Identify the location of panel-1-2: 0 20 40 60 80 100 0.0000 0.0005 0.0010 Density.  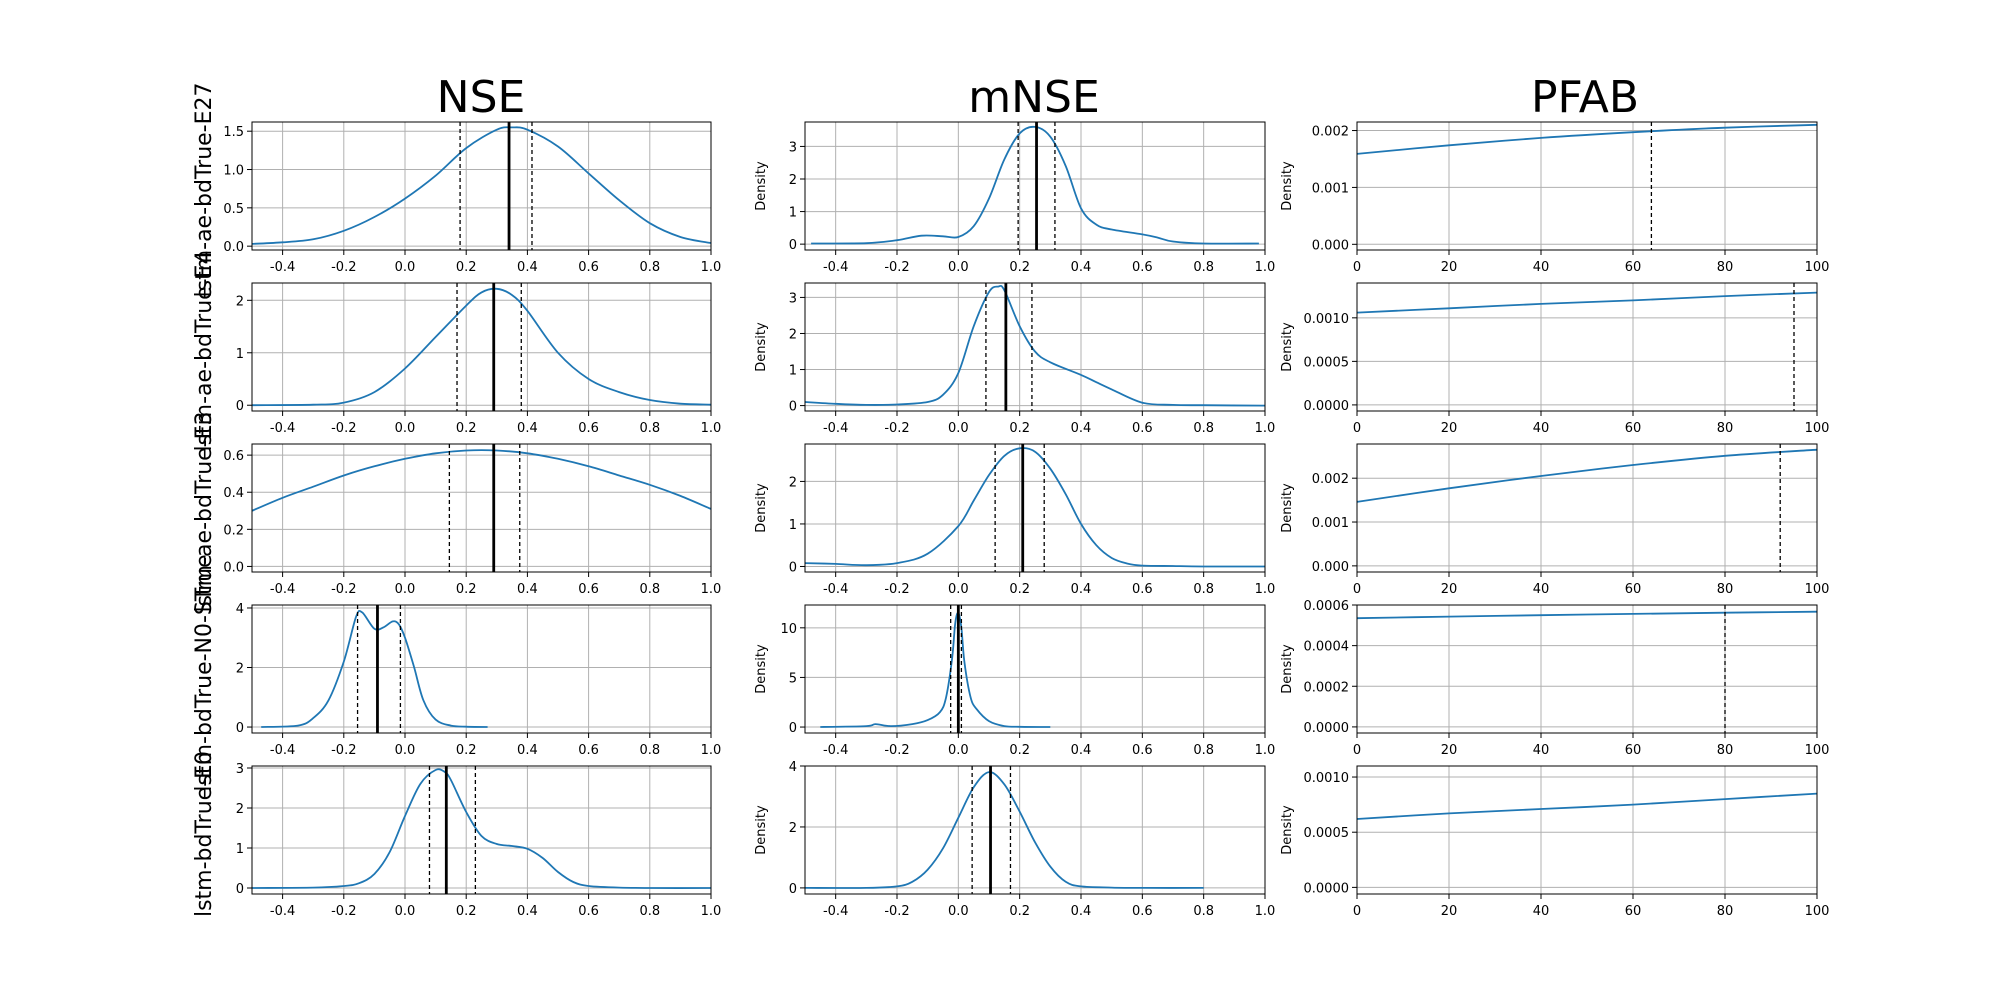
(1554, 359).